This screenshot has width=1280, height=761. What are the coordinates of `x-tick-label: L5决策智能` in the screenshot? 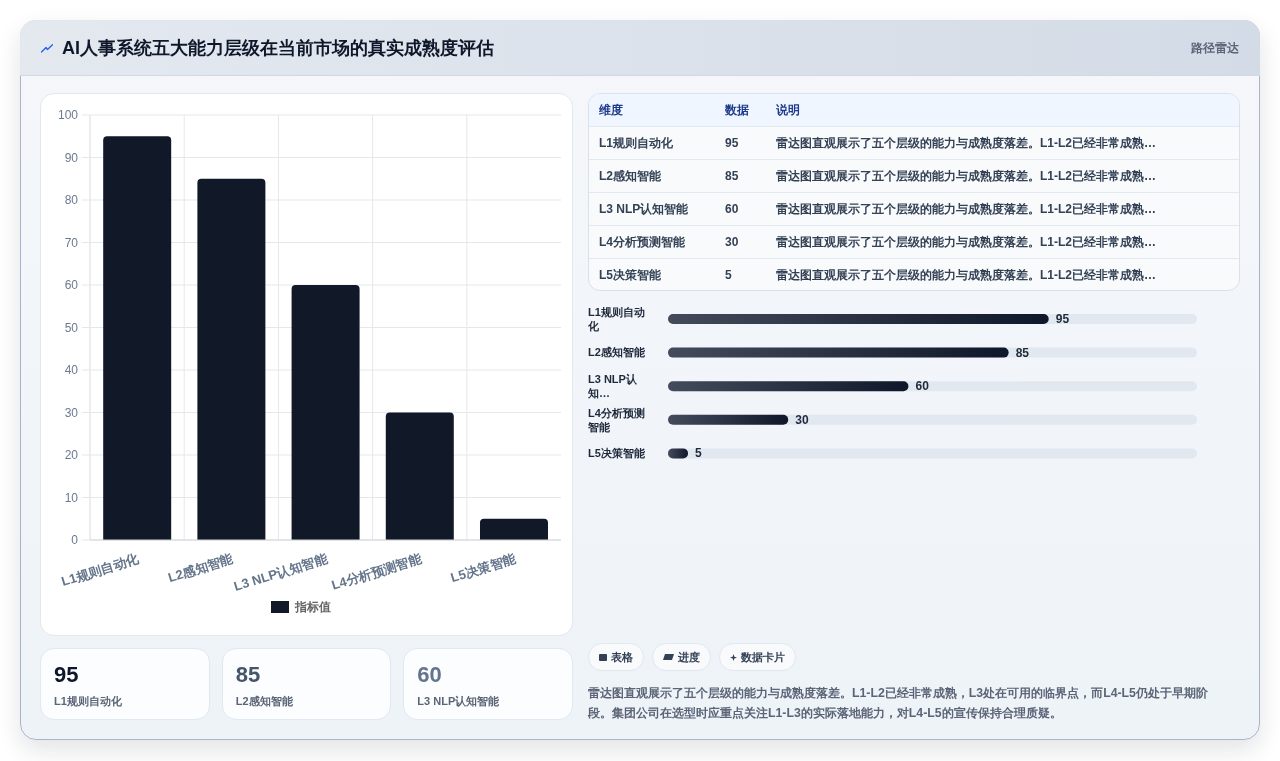 It's located at (483, 568).